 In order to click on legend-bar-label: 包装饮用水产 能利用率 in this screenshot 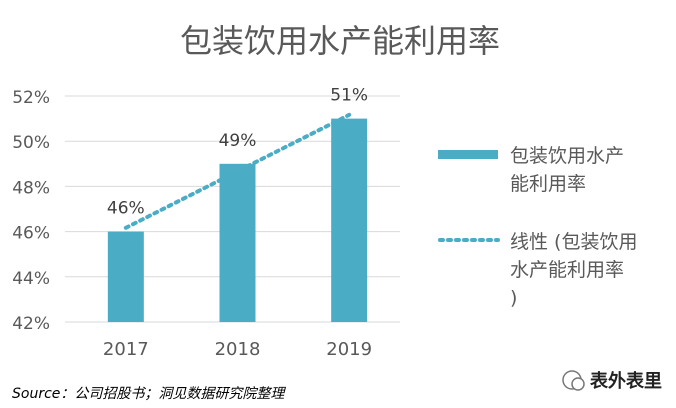, I will do `click(570, 170)`.